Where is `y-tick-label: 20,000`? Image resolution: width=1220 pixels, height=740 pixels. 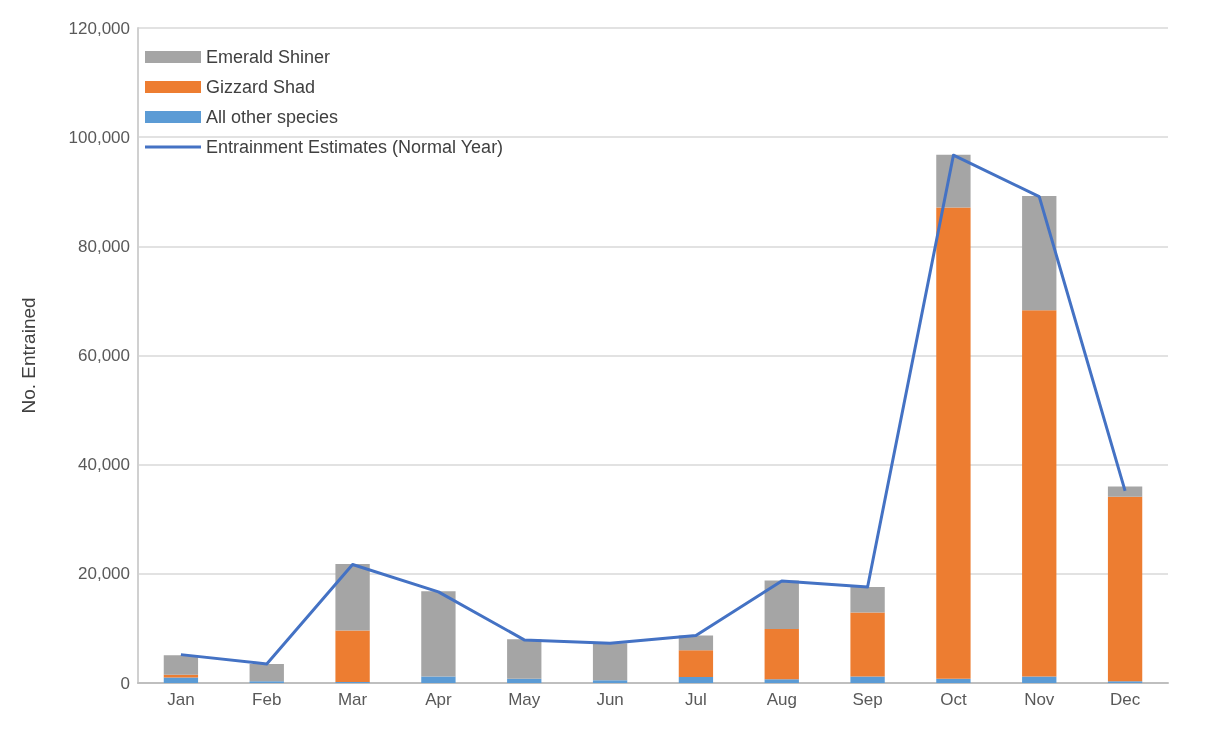
y-tick-label: 20,000 is located at coordinates (104, 574).